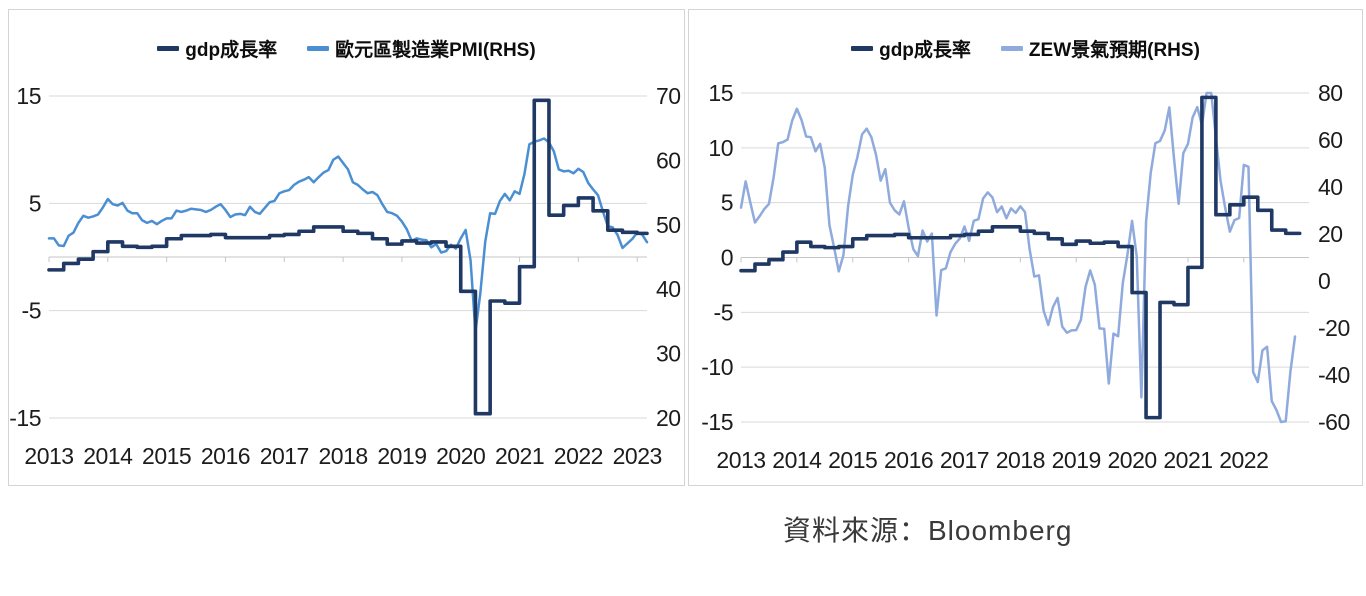  Describe the element at coordinates (717, 367) in the screenshot. I see `left-axis-tick-label: -10` at that location.